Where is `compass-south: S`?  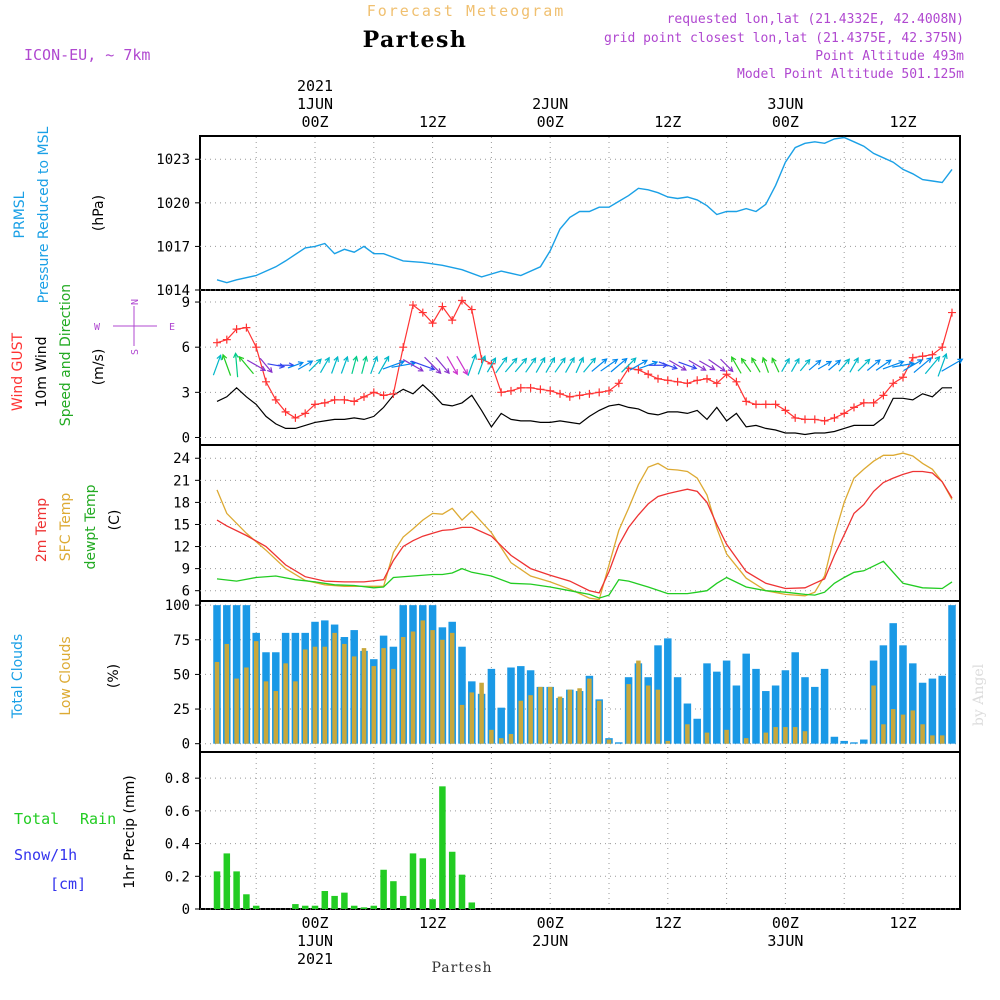
compass-south: S is located at coordinates (135, 352).